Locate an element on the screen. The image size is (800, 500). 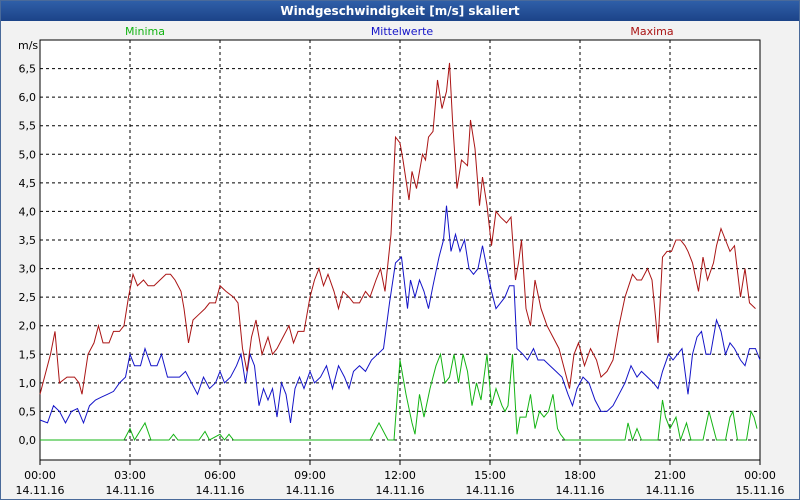
y-tick-label: 2,5 is located at coordinates (28, 297).